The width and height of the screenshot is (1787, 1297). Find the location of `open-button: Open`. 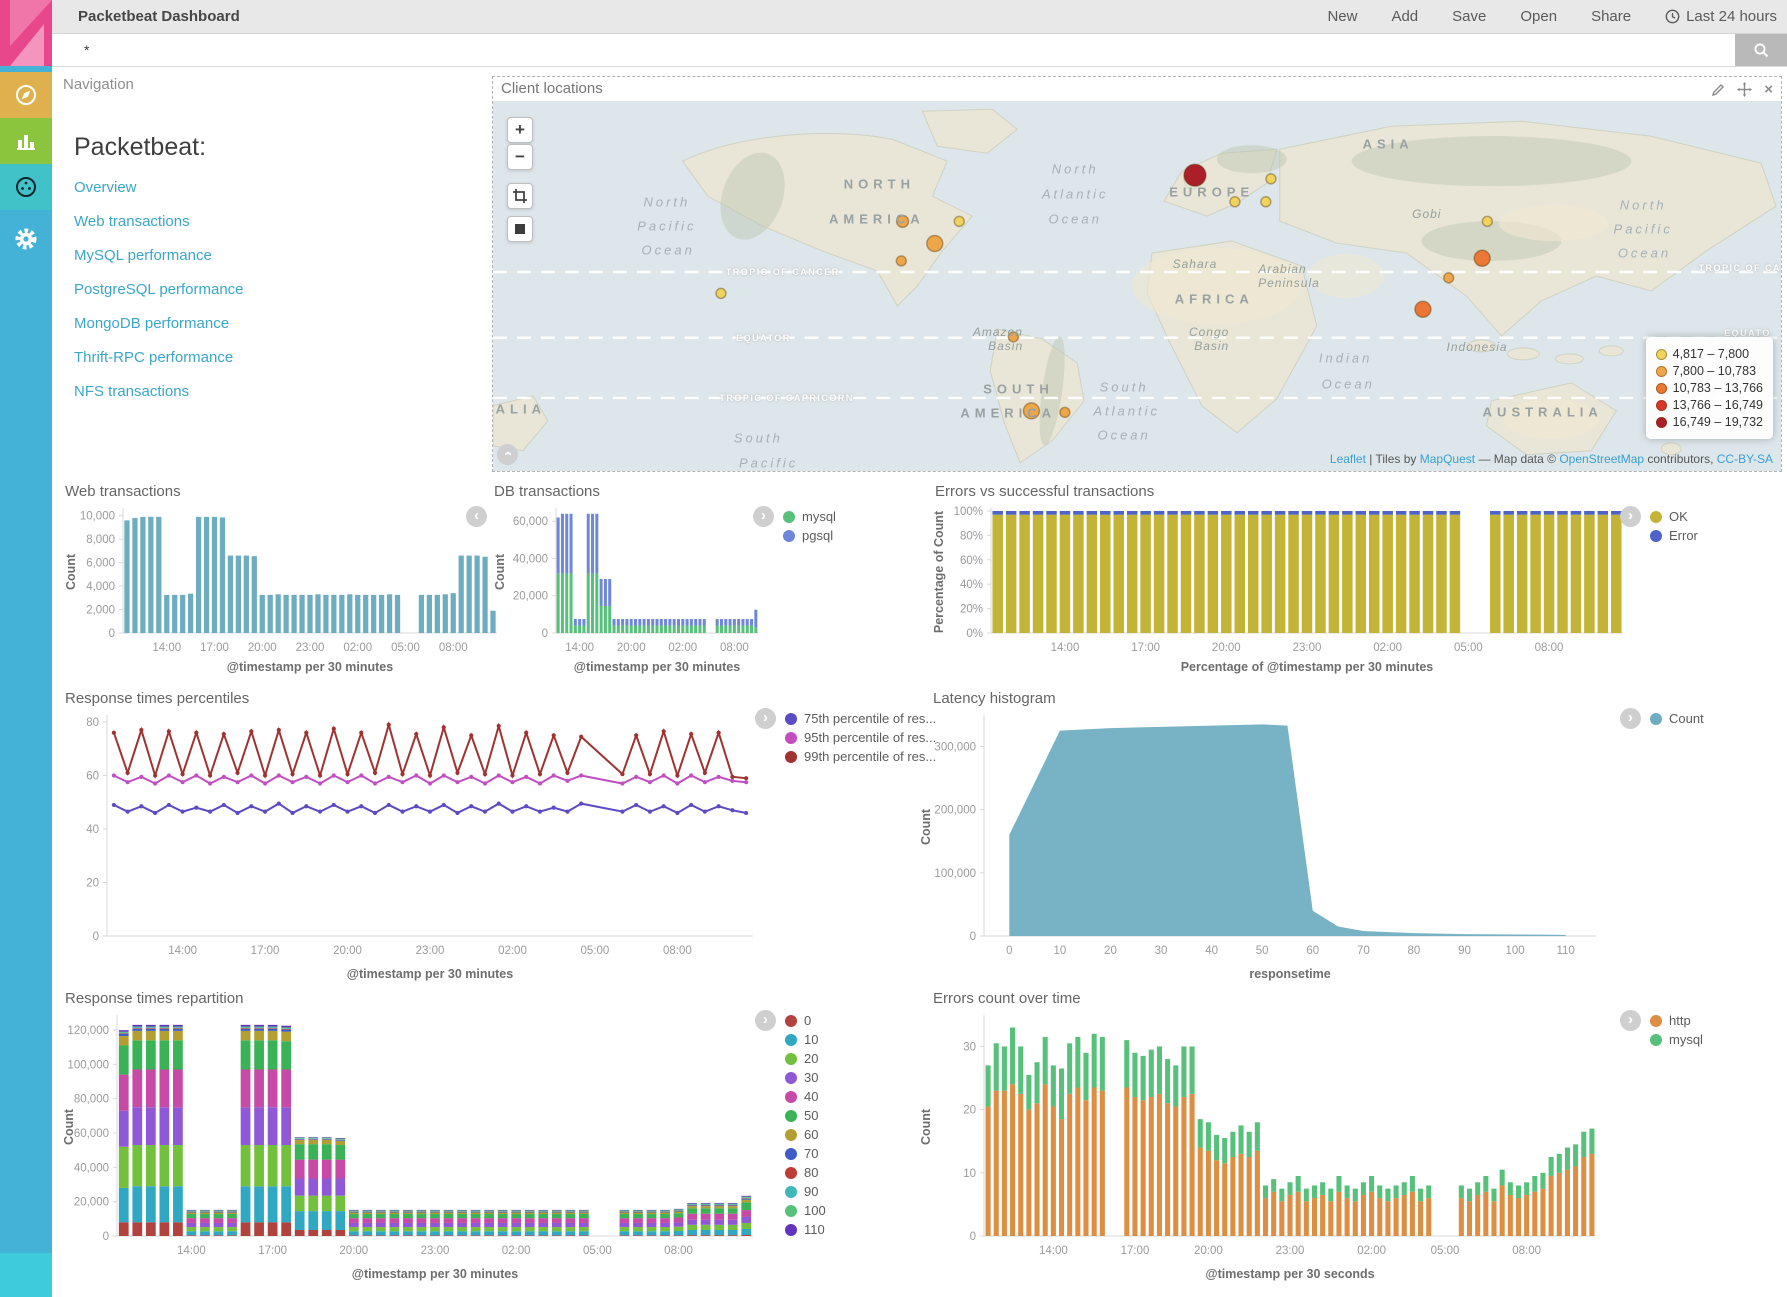

open-button: Open is located at coordinates (1539, 16).